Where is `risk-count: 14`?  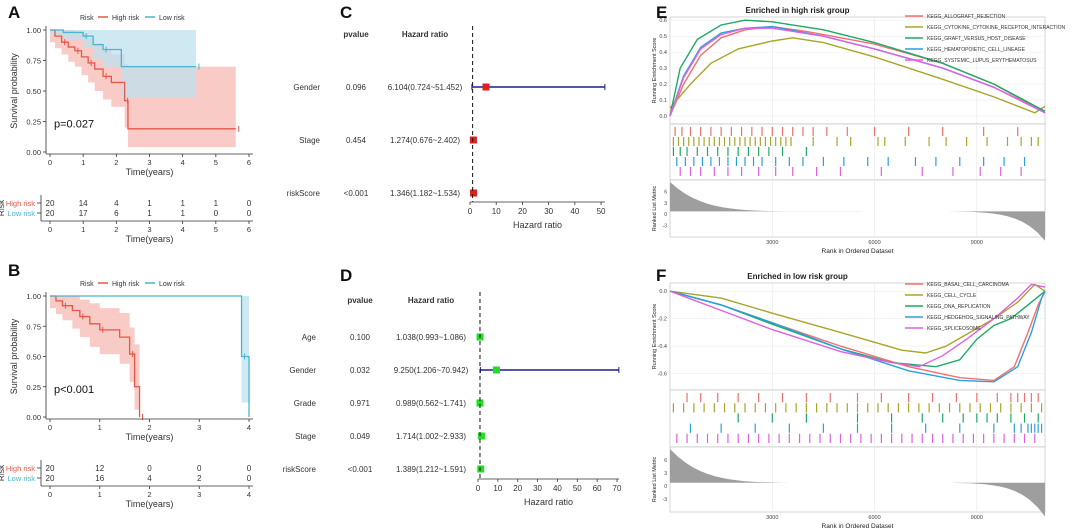 risk-count: 14 is located at coordinates (83, 203).